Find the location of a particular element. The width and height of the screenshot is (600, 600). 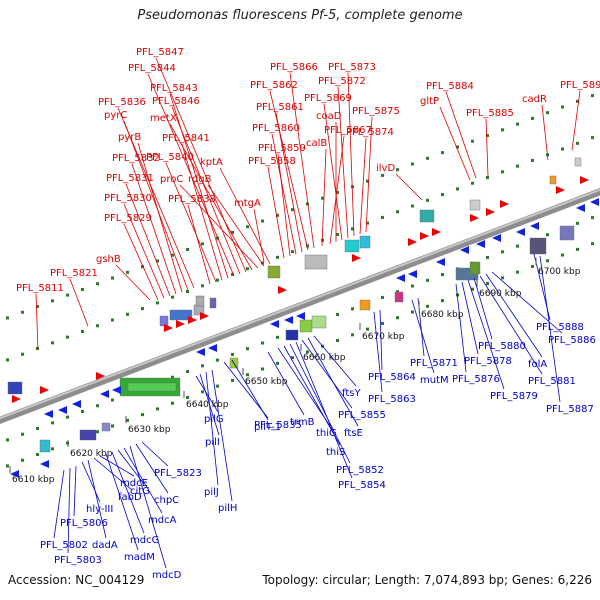

reverse-gene-label: mdcG is located at coordinates (144, 540).